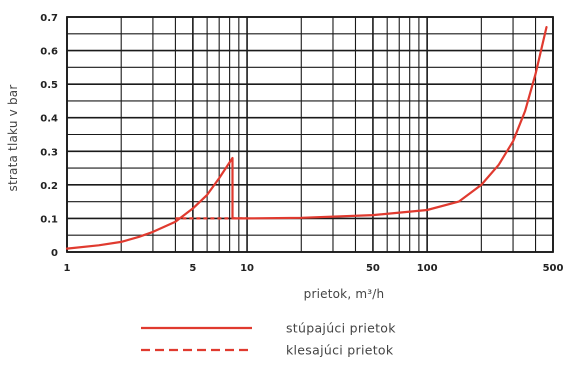  I want to click on x-tick-label: 1, so click(67, 268).